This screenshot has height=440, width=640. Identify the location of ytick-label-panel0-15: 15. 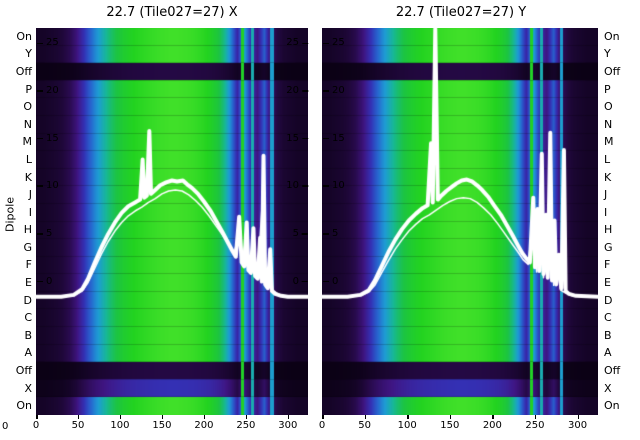
(48, 139).